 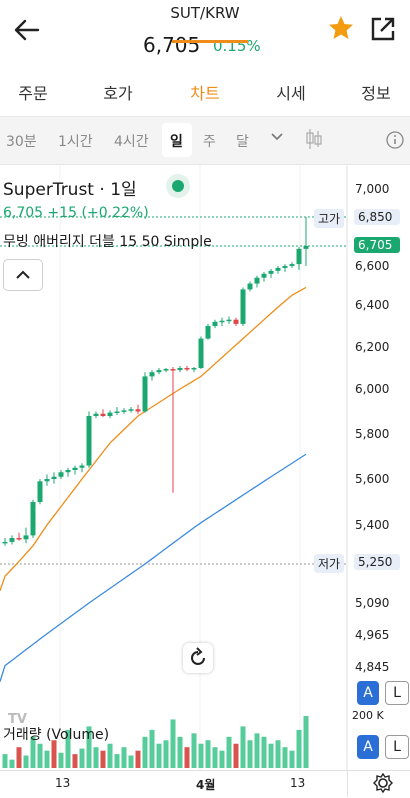 I want to click on external-link-icon, so click(x=383, y=29).